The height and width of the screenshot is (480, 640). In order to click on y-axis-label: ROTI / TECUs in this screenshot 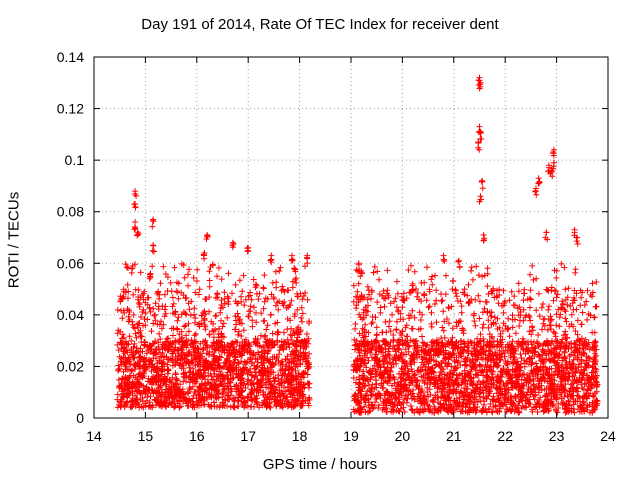, I will do `click(14, 240)`.